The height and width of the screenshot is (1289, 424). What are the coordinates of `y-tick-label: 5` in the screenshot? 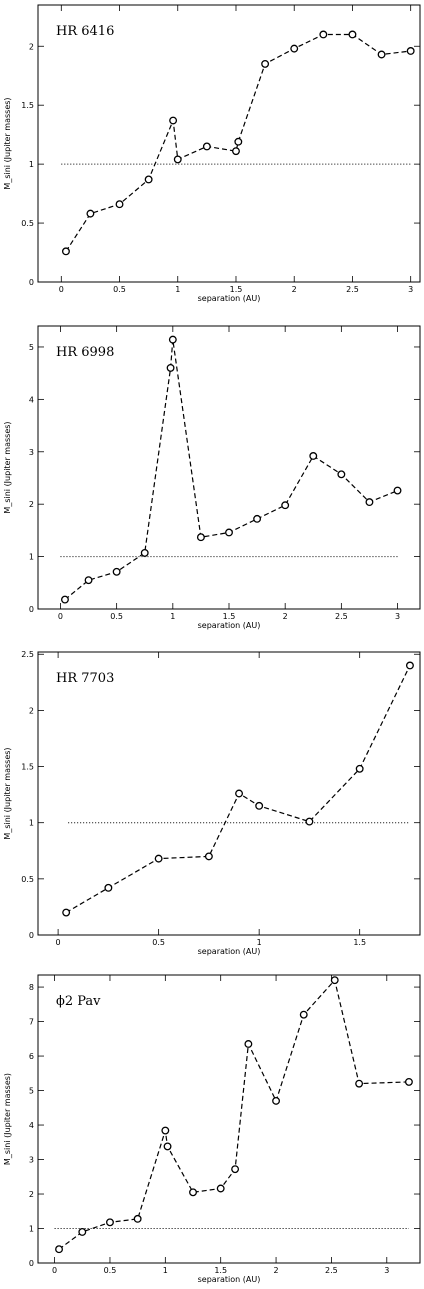 It's located at (31, 1091).